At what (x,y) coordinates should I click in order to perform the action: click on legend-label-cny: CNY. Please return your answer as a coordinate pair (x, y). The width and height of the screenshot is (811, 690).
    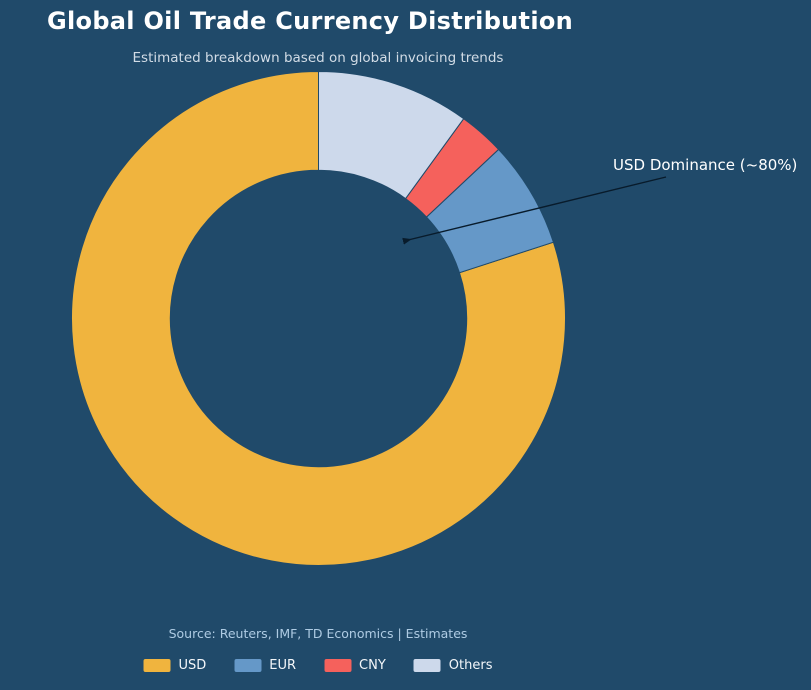
    Looking at the image, I should click on (372, 665).